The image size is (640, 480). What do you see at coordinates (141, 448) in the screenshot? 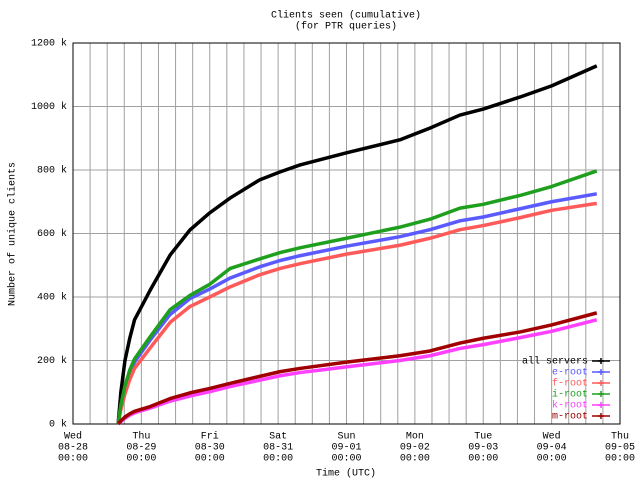
I see `x-tick-label: 08-29` at bounding box center [141, 448].